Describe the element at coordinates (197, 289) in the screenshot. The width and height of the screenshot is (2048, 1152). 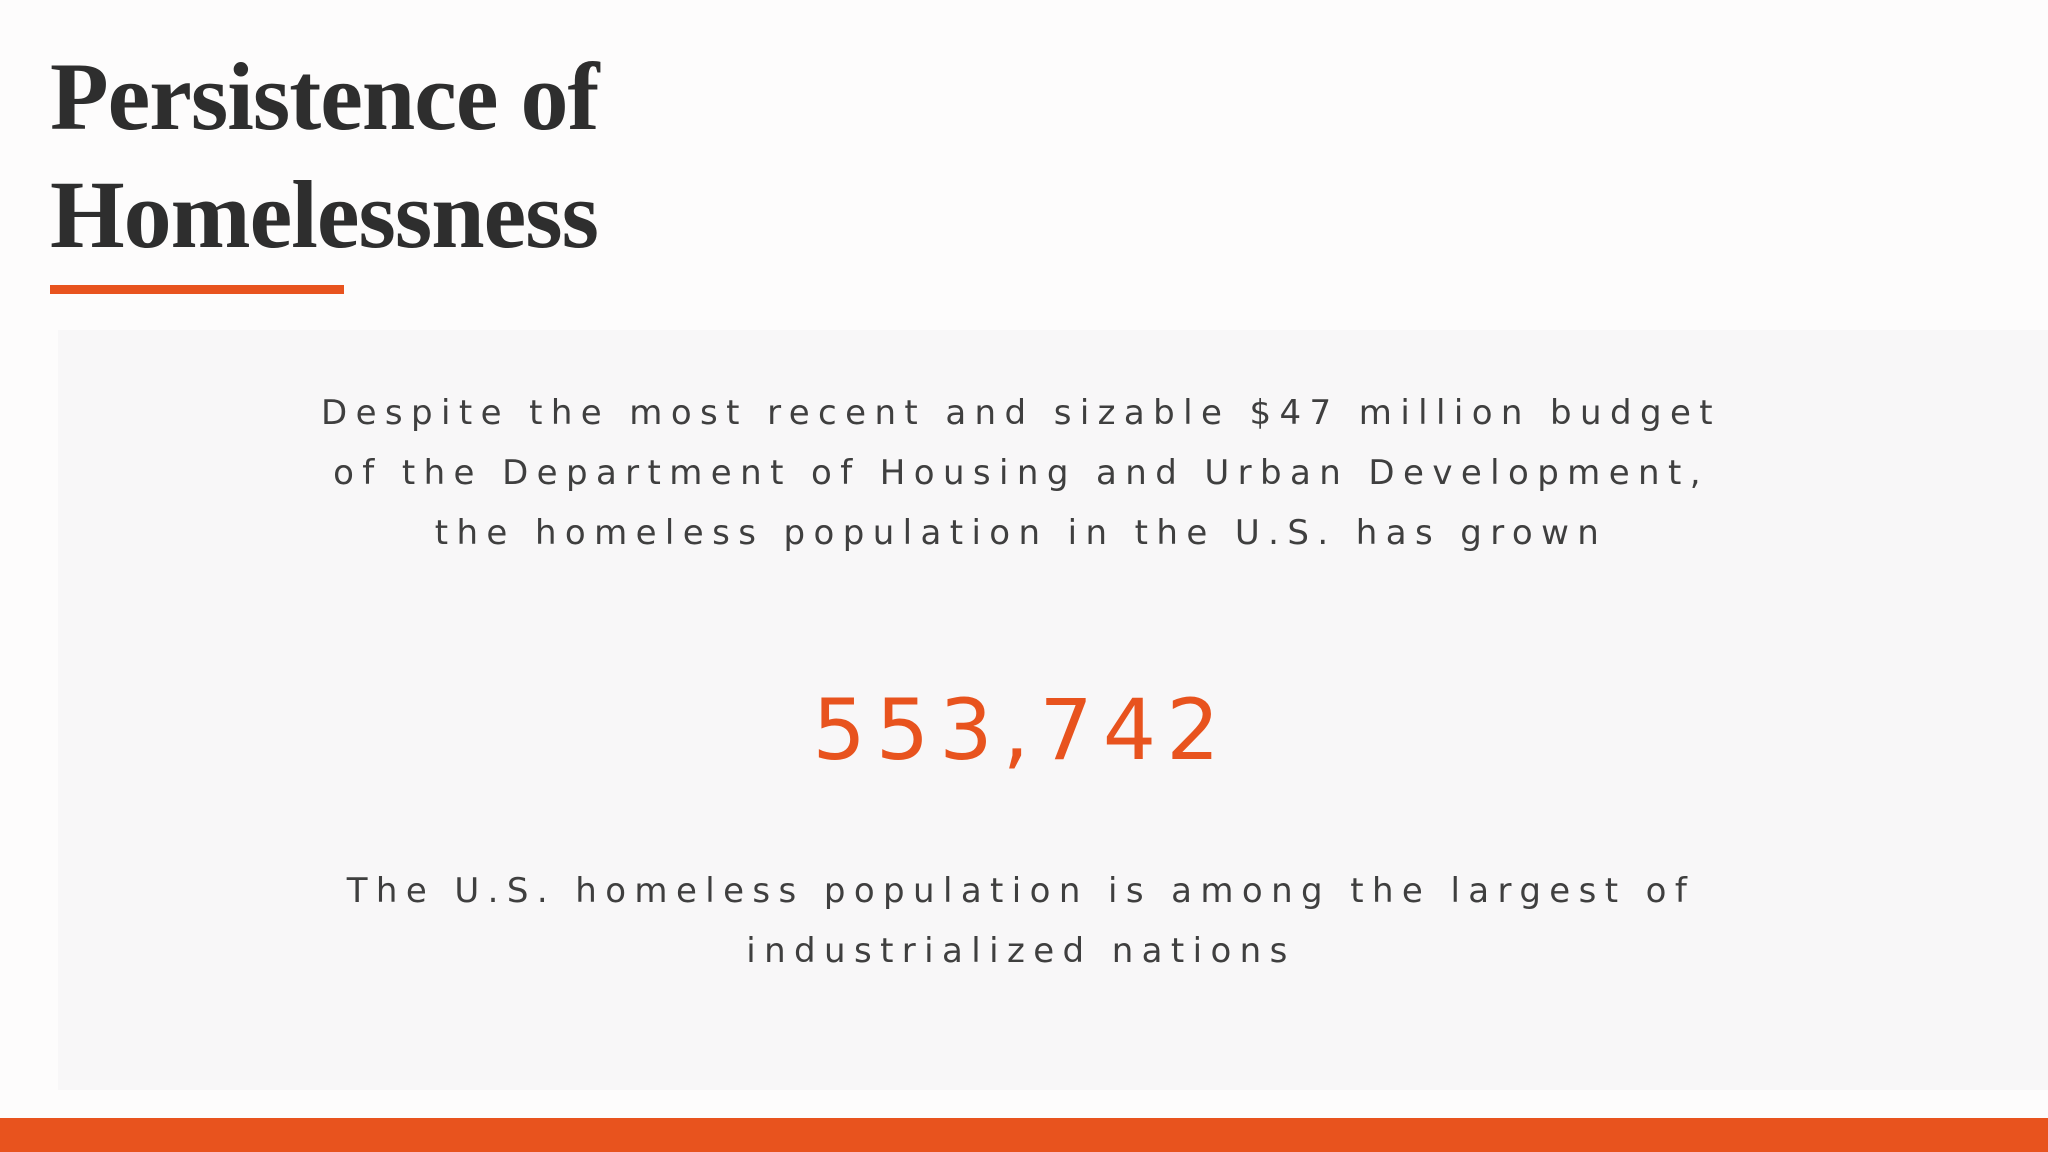
I see `title-underline` at that location.